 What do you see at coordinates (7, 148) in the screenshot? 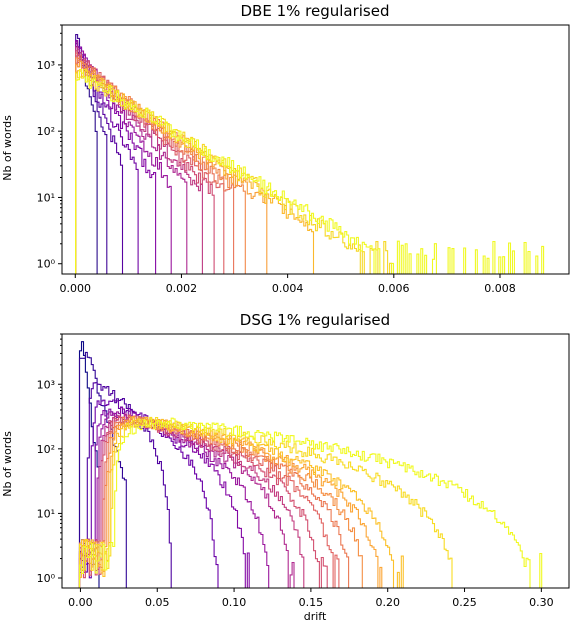
I see `dbe-ylabel: Nb of words` at bounding box center [7, 148].